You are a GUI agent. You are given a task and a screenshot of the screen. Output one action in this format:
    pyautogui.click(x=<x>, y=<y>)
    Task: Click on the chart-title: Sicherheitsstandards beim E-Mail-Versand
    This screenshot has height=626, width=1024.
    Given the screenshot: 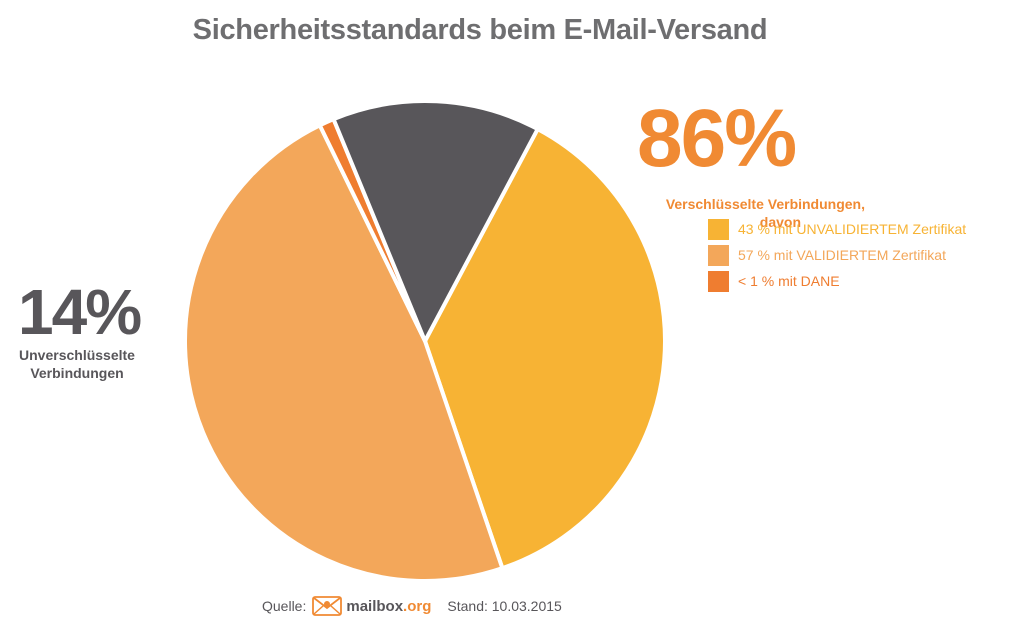 What is the action you would take?
    pyautogui.click(x=480, y=30)
    